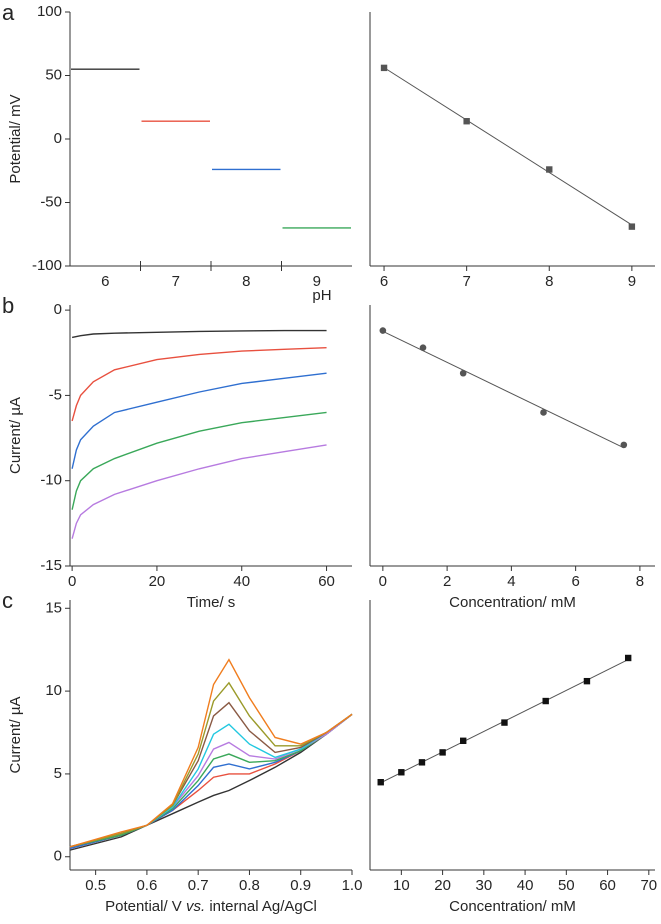 The height and width of the screenshot is (924, 661). What do you see at coordinates (145, 906) in the screenshot?
I see `x-axis-label-part: Potential/ V` at bounding box center [145, 906].